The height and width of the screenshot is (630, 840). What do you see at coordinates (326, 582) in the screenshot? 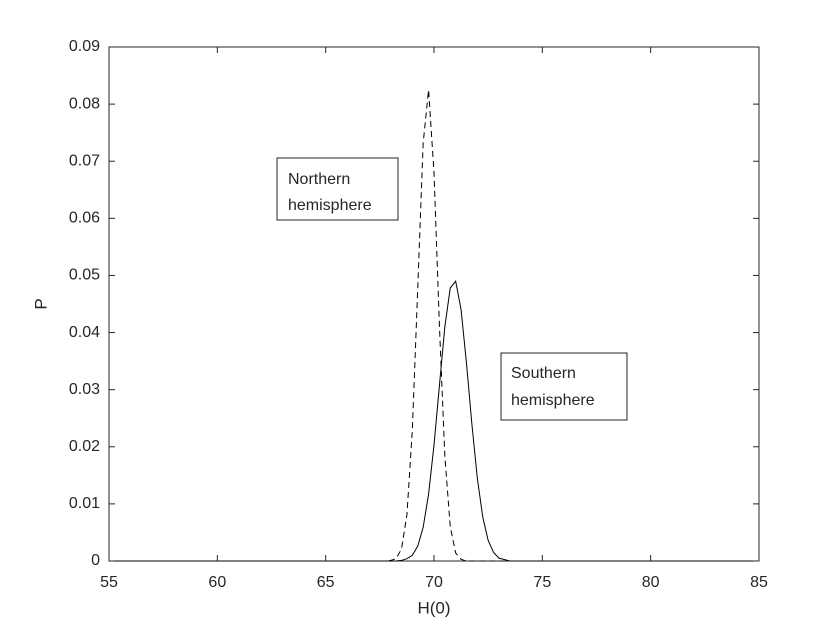
I see `x-tick-label: 65` at bounding box center [326, 582].